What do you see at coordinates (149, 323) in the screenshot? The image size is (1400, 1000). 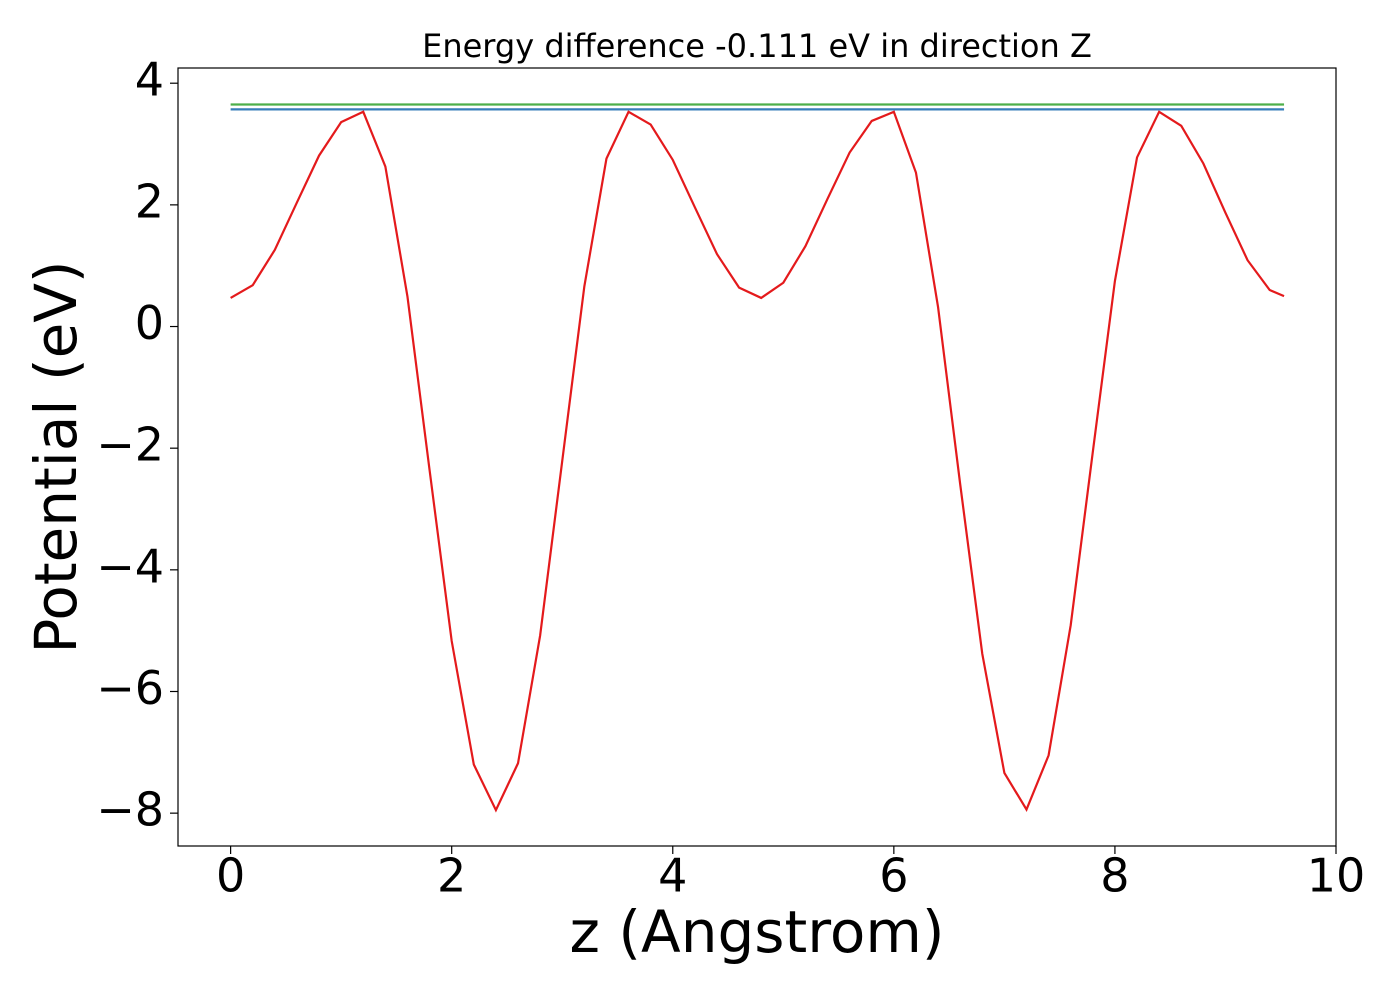 I see `y-tick-label: 0` at bounding box center [149, 323].